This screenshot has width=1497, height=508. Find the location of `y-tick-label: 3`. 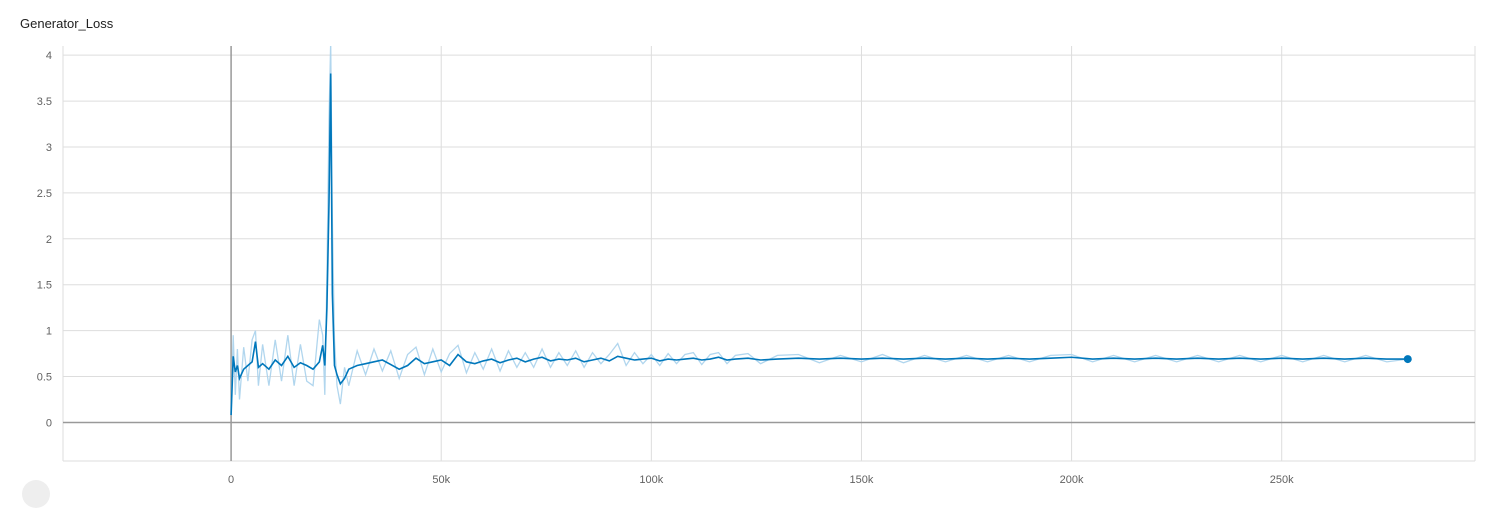

y-tick-label: 3 is located at coordinates (49, 148).